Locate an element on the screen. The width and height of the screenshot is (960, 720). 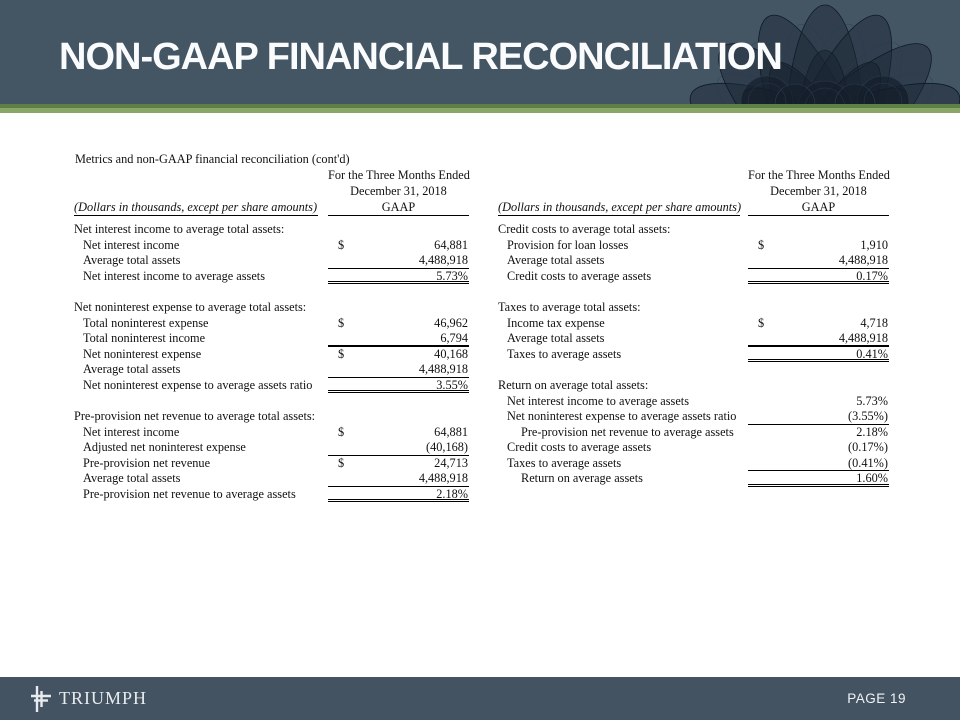
row-value: 4,718 is located at coordinates (874, 322).